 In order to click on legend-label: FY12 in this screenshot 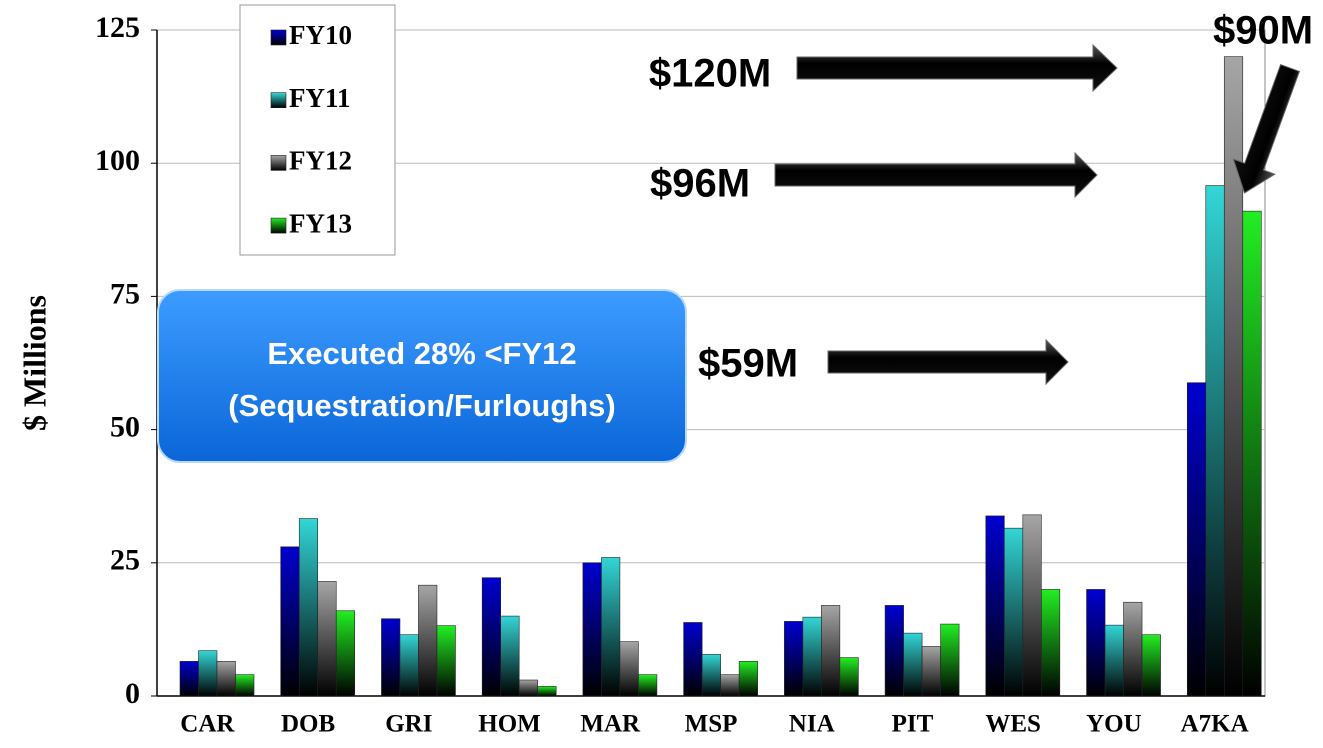, I will do `click(320, 161)`.